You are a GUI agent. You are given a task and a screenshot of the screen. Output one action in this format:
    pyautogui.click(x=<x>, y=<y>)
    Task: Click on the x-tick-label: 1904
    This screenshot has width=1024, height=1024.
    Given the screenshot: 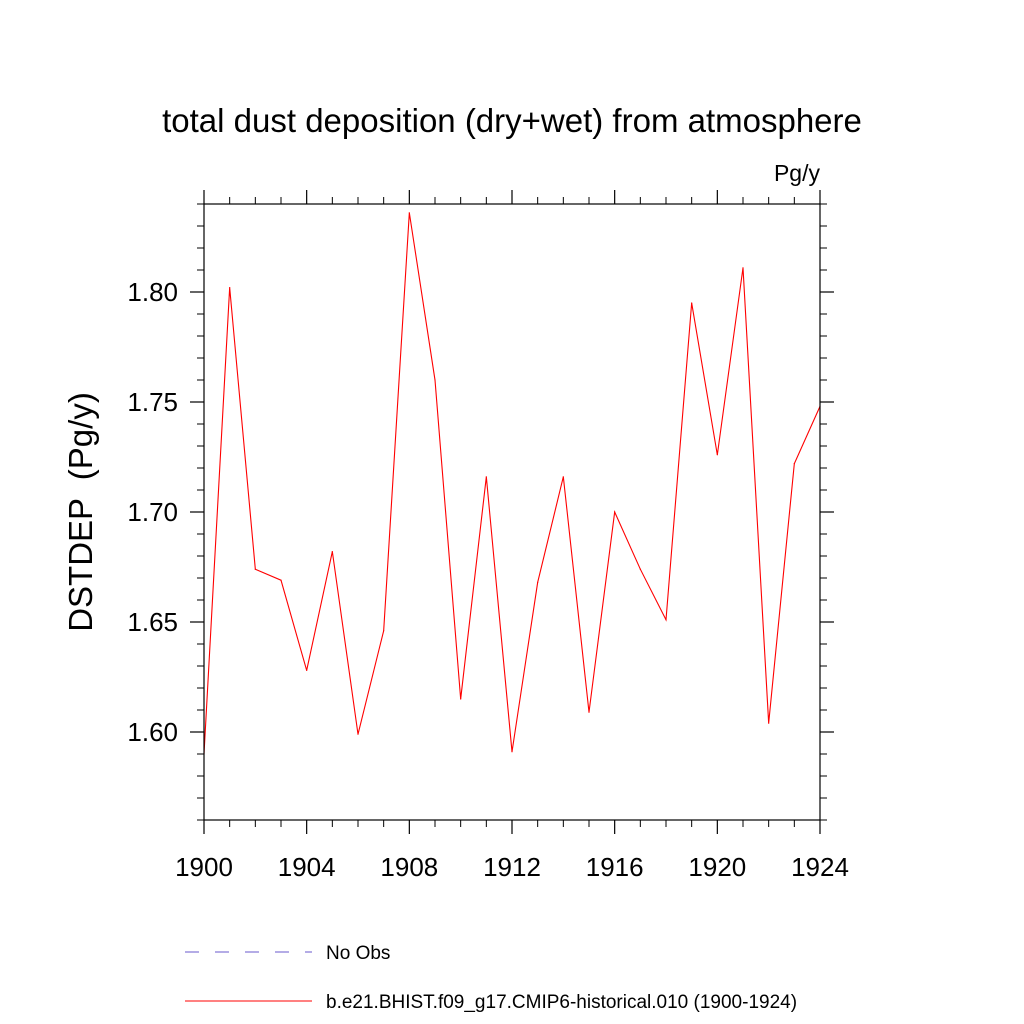 What is the action you would take?
    pyautogui.click(x=307, y=867)
    